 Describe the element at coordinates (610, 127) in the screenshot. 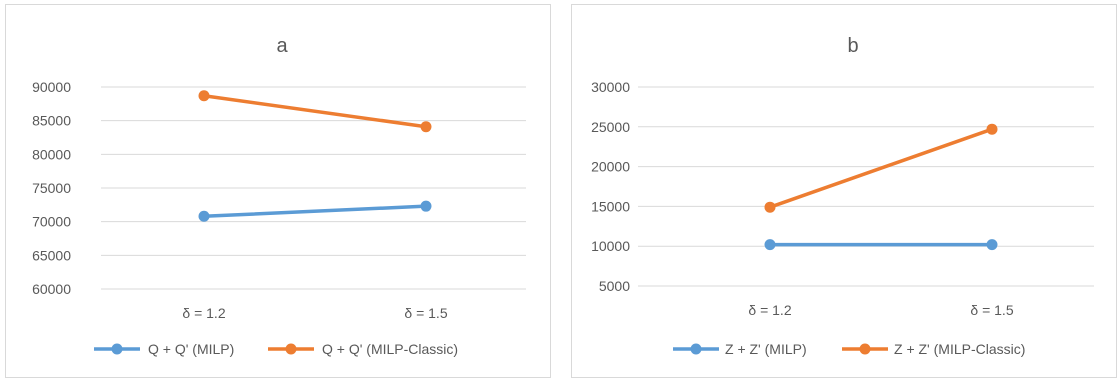

I see `y-tick-label: 25000` at that location.